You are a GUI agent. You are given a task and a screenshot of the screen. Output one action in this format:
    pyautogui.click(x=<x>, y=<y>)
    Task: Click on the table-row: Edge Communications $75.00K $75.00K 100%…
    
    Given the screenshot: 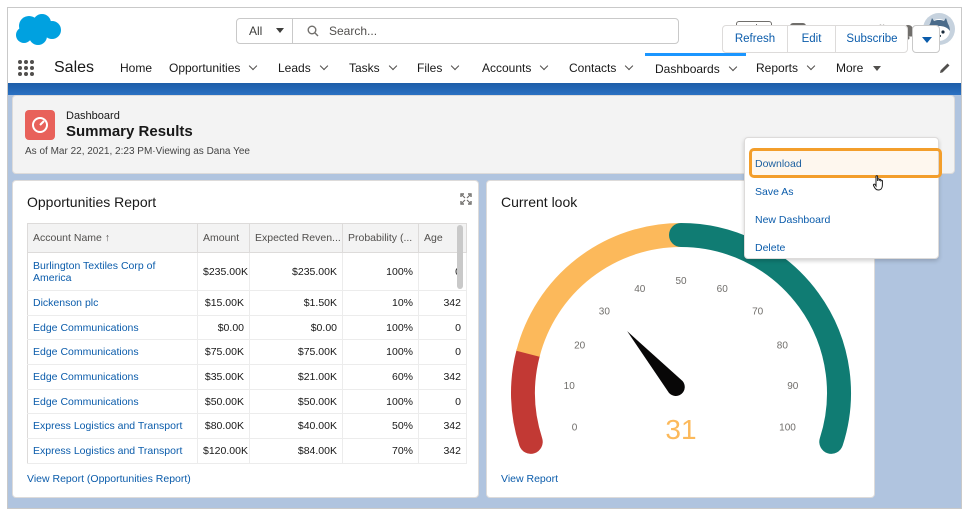 What is the action you would take?
    pyautogui.click(x=247, y=352)
    